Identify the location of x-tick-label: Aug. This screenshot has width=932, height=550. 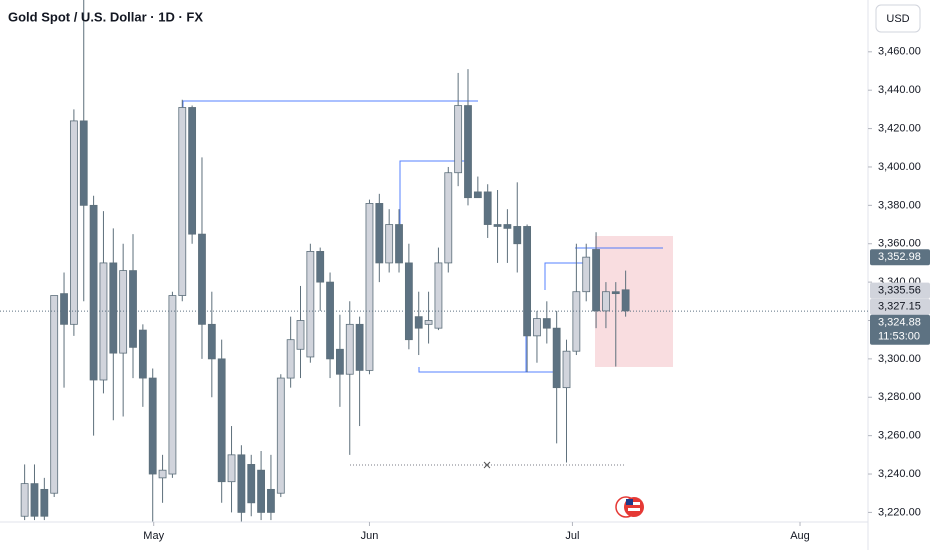
(800, 536).